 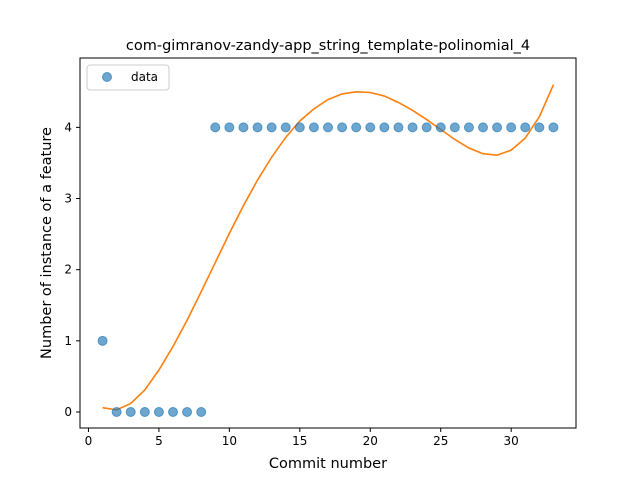 I want to click on y-tick-label: 0, so click(x=68, y=412).